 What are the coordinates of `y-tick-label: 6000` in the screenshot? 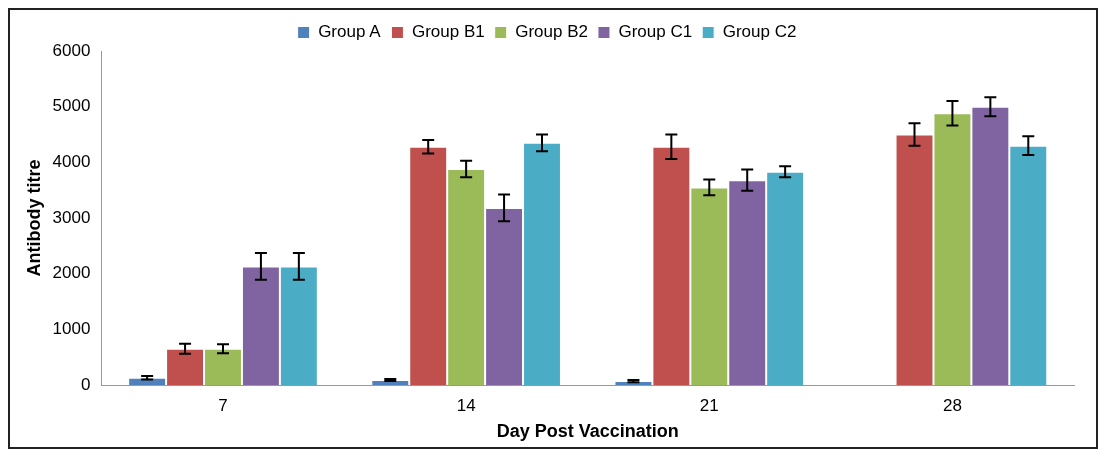 It's located at (71, 50).